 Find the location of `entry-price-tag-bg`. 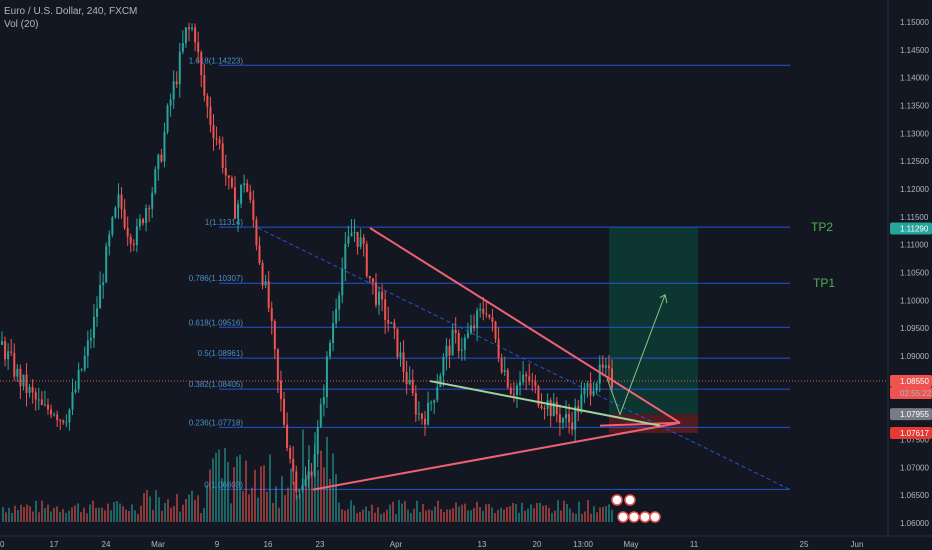

entry-price-tag-bg is located at coordinates (911, 414).